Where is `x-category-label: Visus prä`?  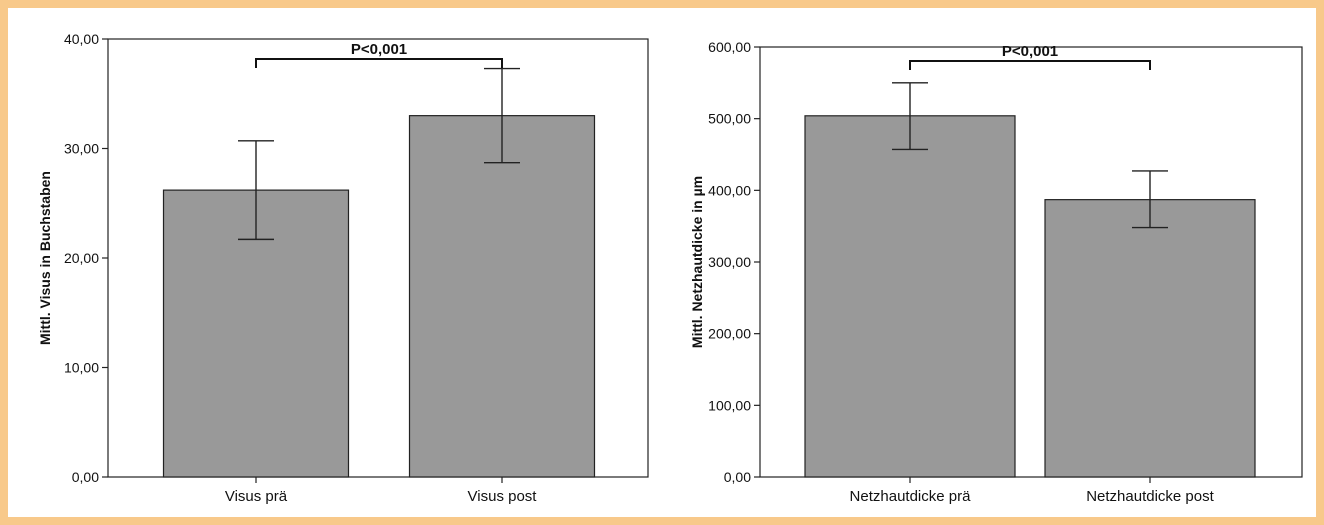 x-category-label: Visus prä is located at coordinates (256, 496).